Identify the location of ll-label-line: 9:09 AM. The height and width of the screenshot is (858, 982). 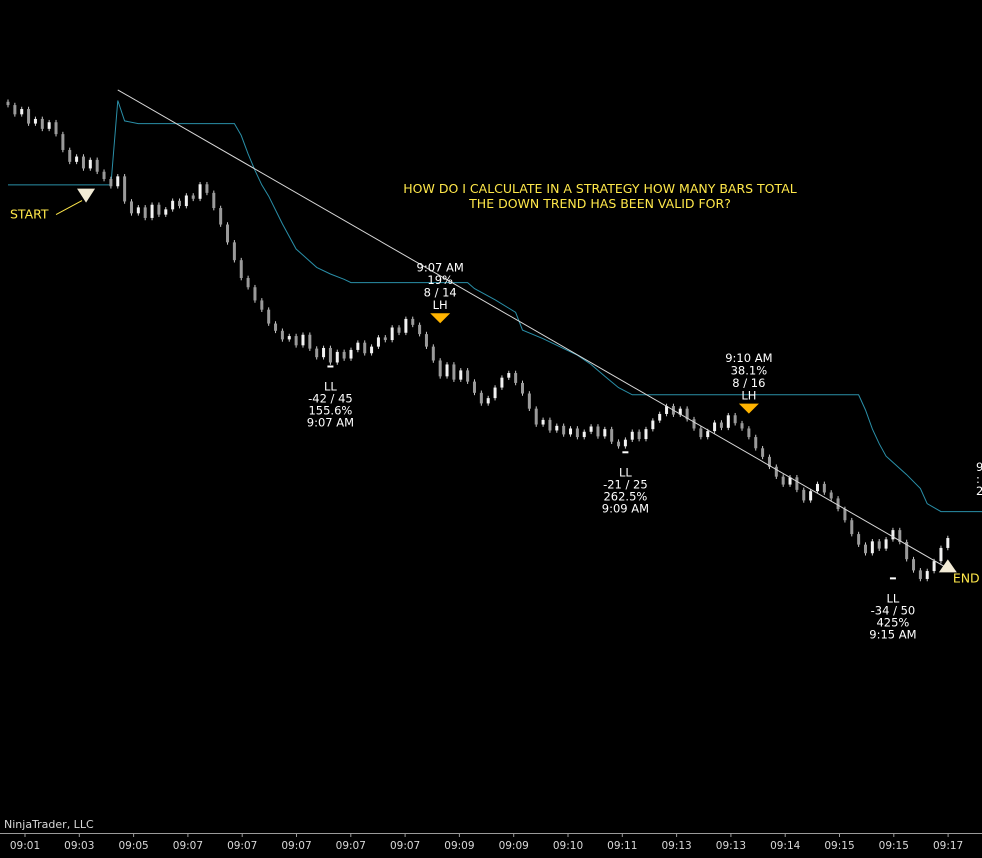
(625, 508).